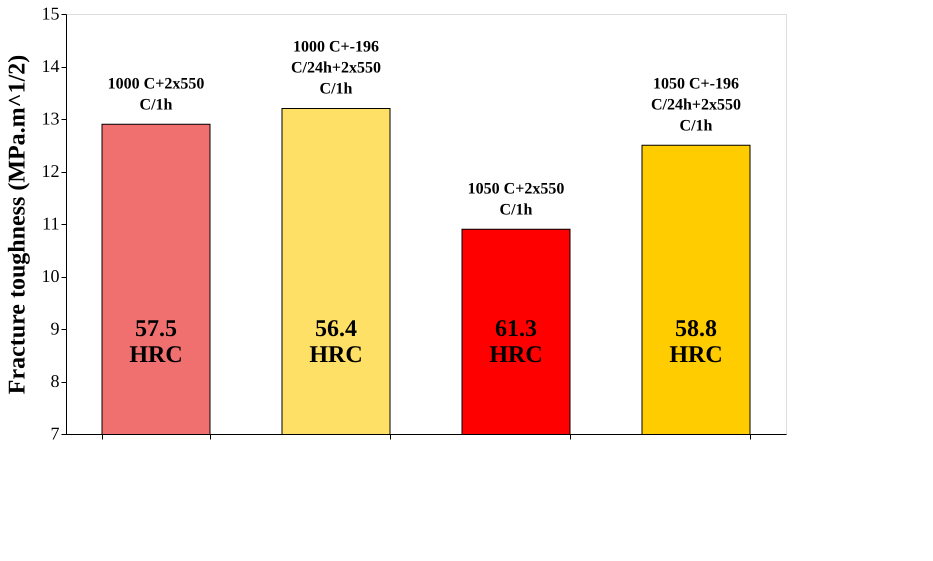  What do you see at coordinates (51, 14) in the screenshot?
I see `y-tick-label: 15` at bounding box center [51, 14].